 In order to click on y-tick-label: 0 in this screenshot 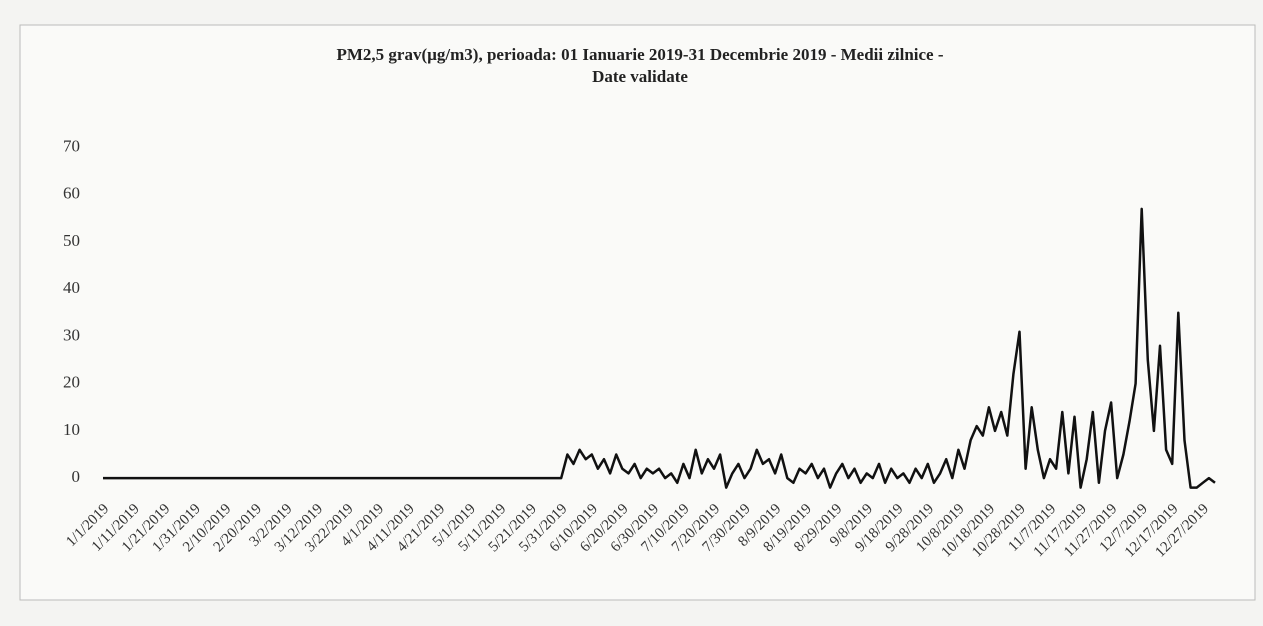, I will do `click(76, 476)`.